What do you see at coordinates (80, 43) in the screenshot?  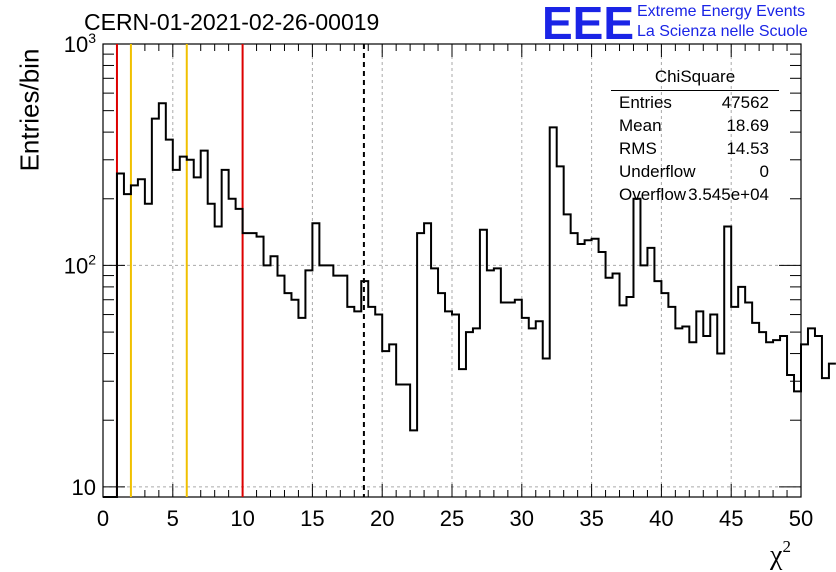 I see `y-tick-label: 10³` at bounding box center [80, 43].